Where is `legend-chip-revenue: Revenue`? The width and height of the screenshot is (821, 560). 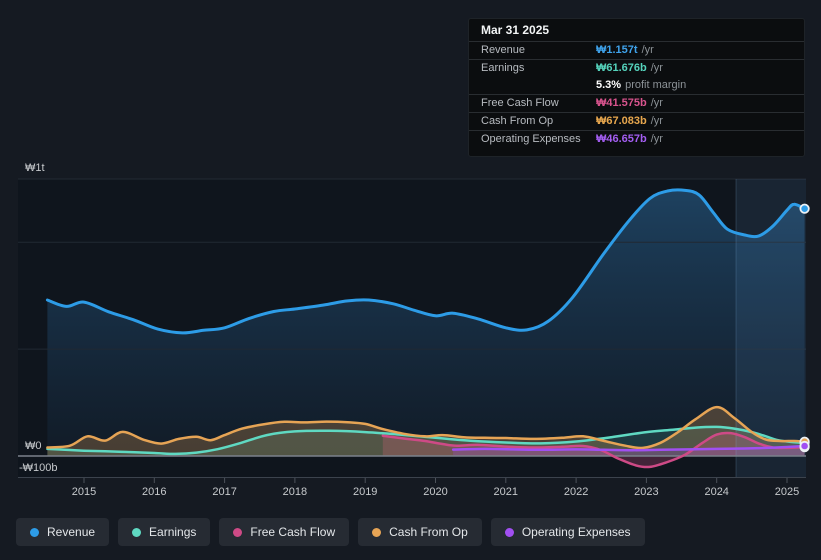 legend-chip-revenue: Revenue is located at coordinates (63, 532).